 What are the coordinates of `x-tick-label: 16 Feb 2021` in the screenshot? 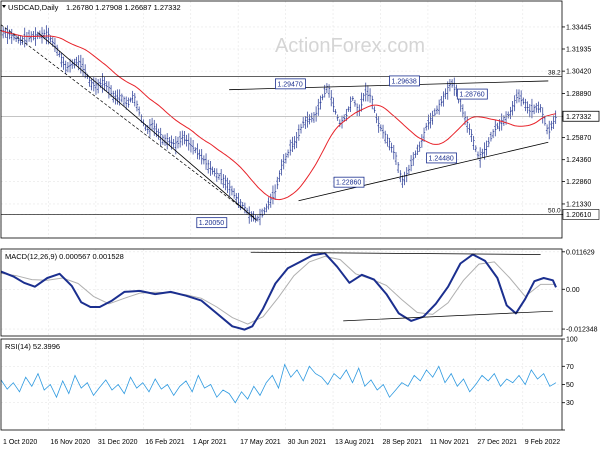 It's located at (164, 442).